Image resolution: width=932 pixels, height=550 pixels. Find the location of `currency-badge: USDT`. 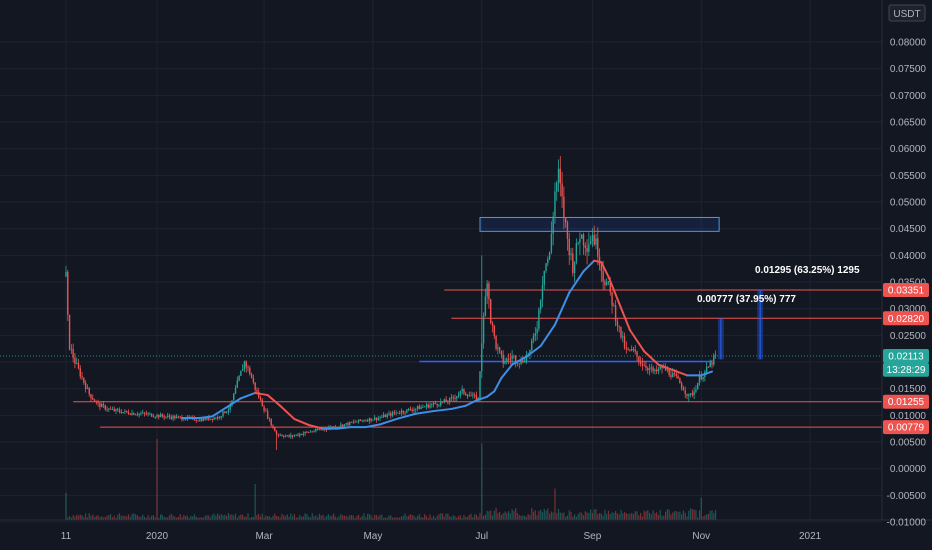

currency-badge: USDT is located at coordinates (907, 13).